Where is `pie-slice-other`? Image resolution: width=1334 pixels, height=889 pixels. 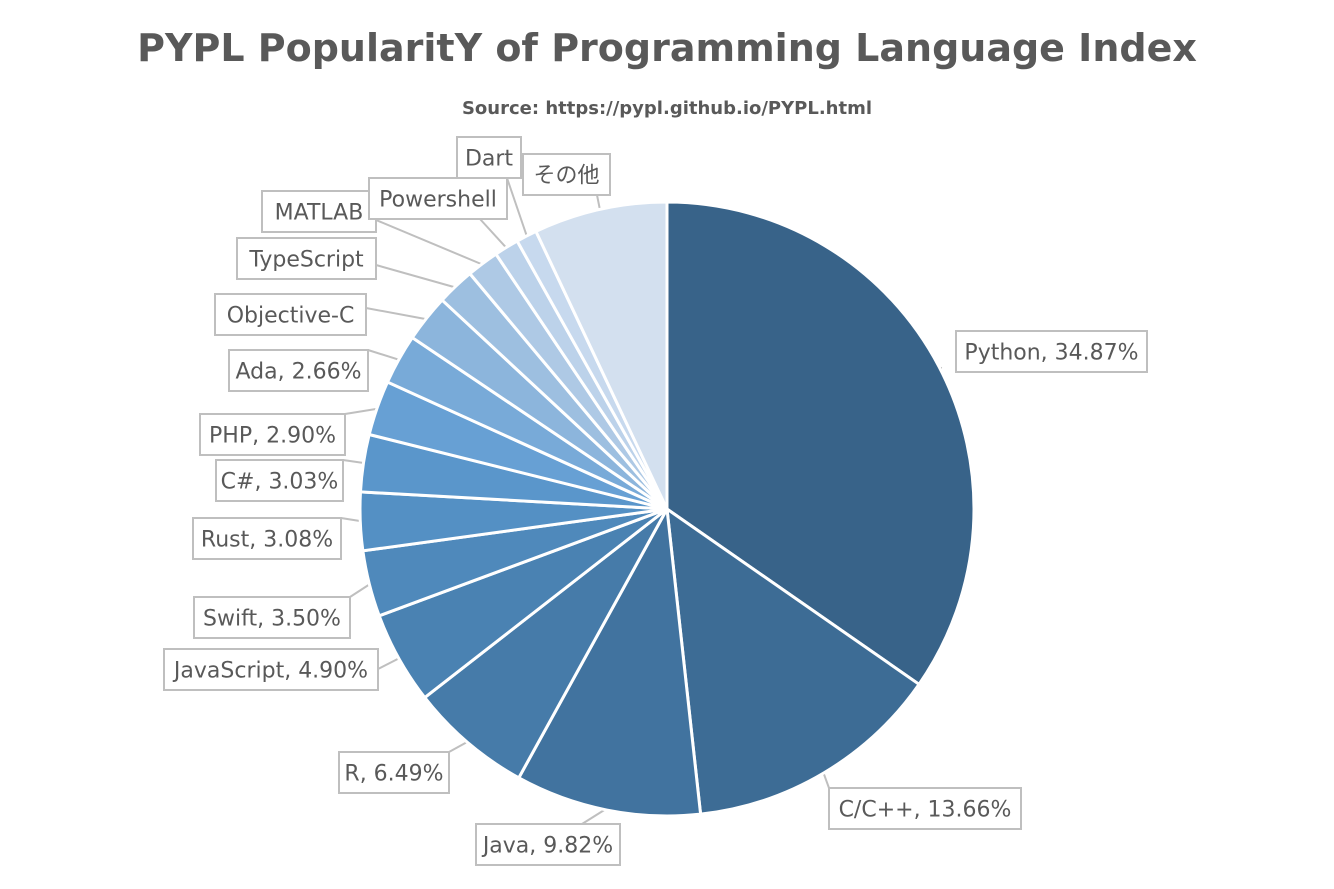
pie-slice-other is located at coordinates (601, 355).